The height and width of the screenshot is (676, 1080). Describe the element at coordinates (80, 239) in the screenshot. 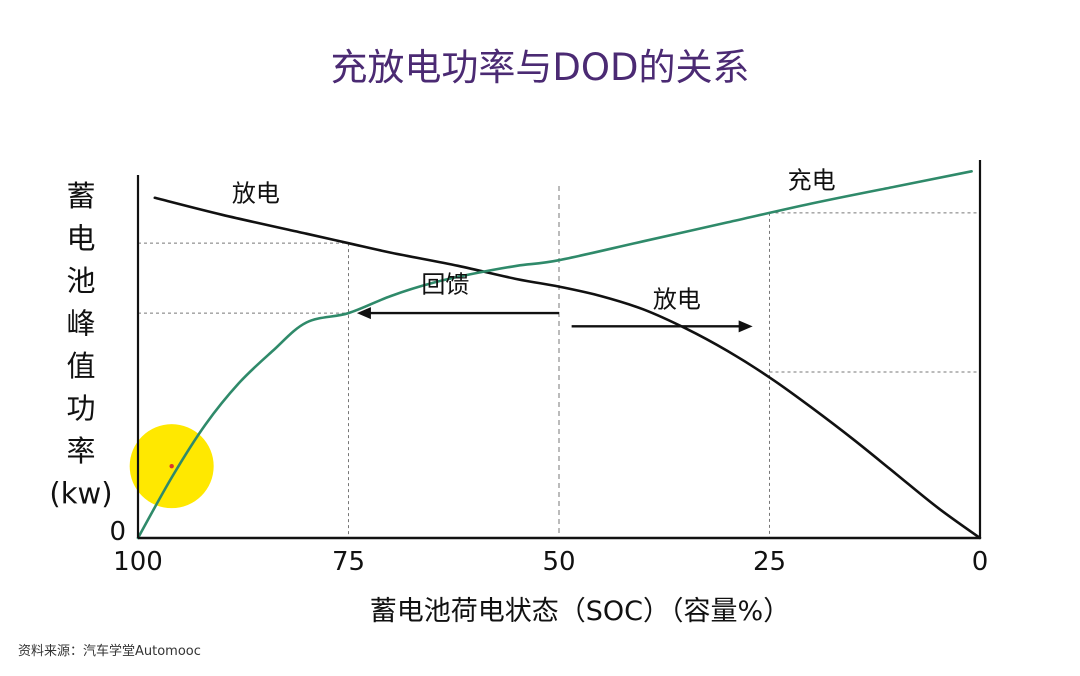

I see `y-axis-label-char: 电` at that location.